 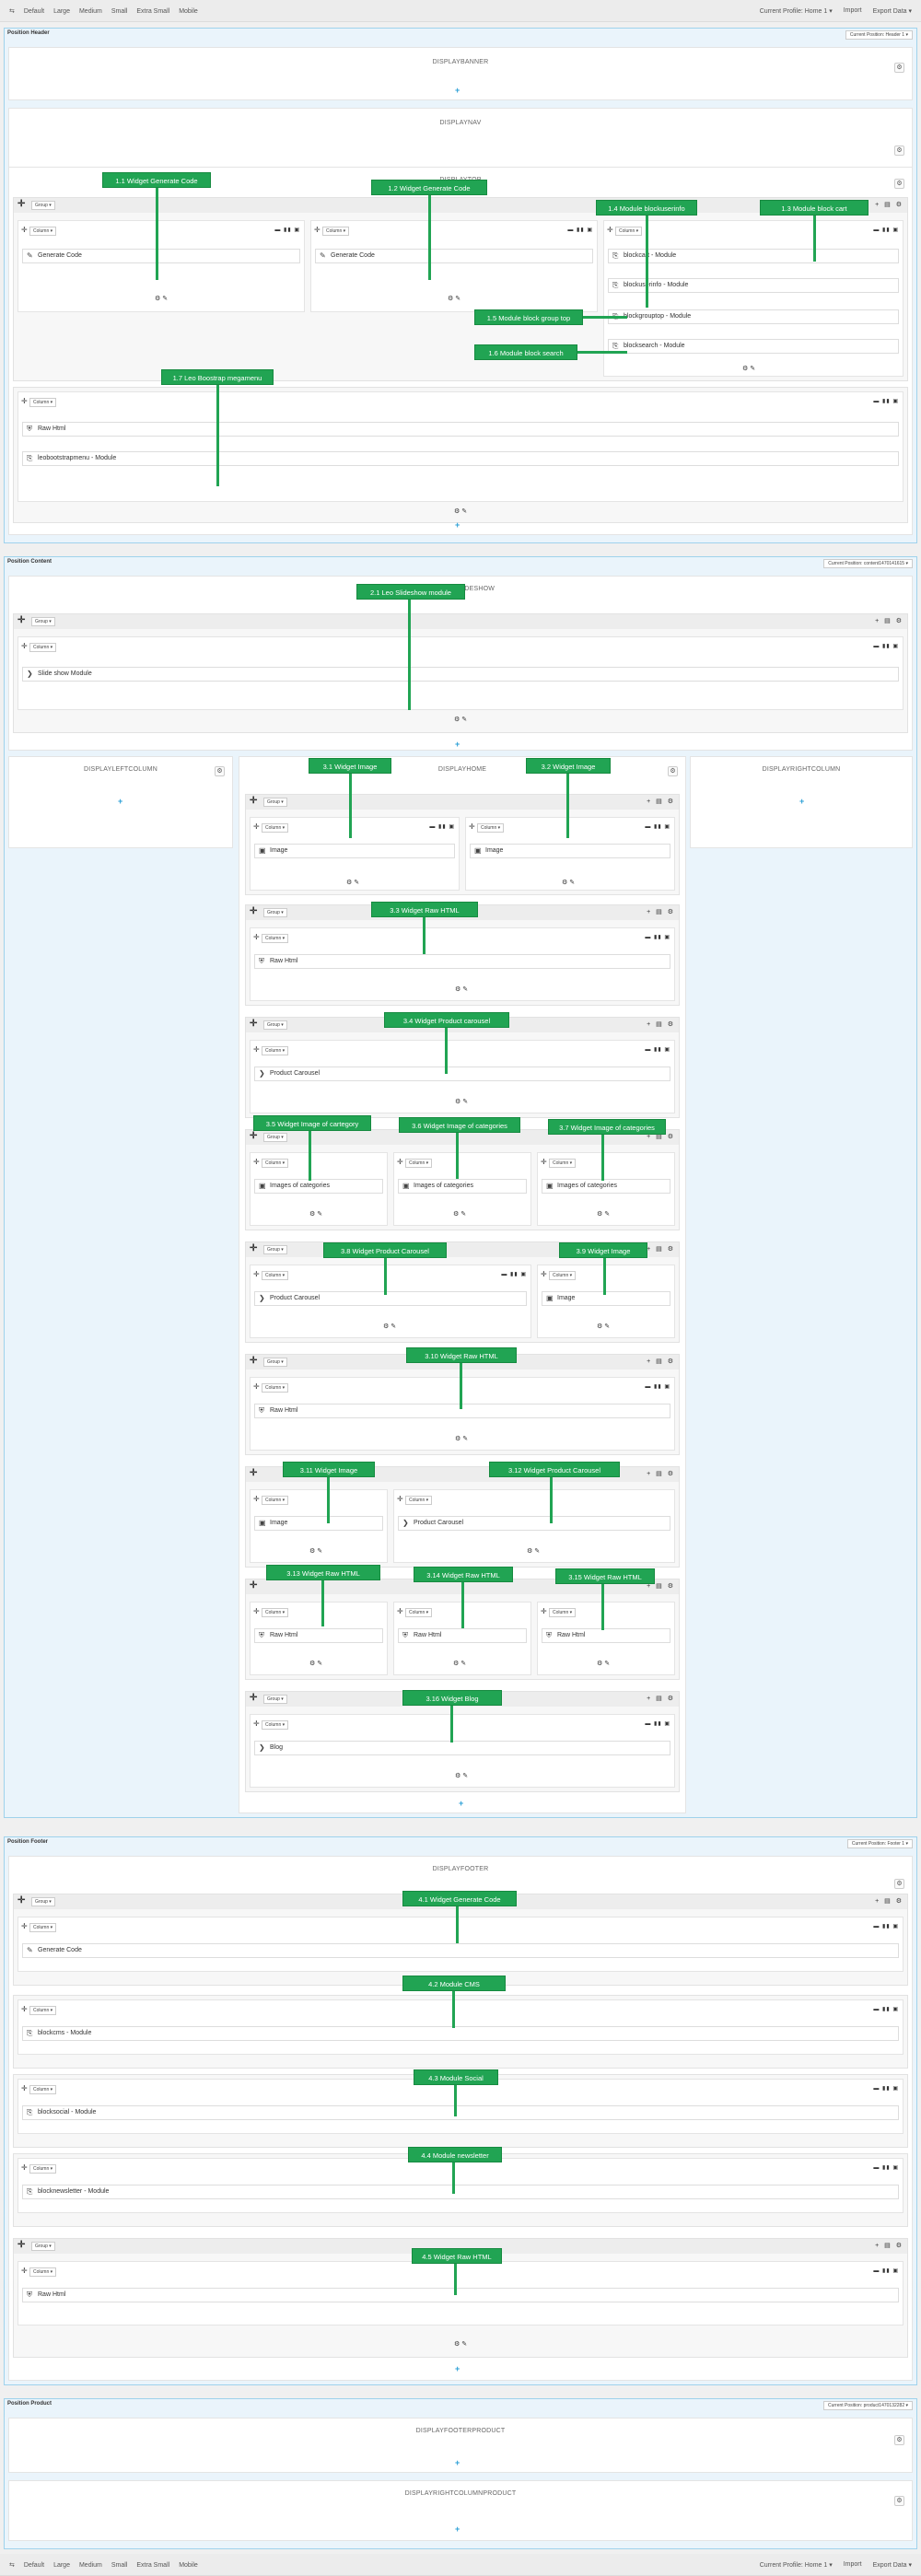 I want to click on device-large: Large, so click(x=62, y=11).